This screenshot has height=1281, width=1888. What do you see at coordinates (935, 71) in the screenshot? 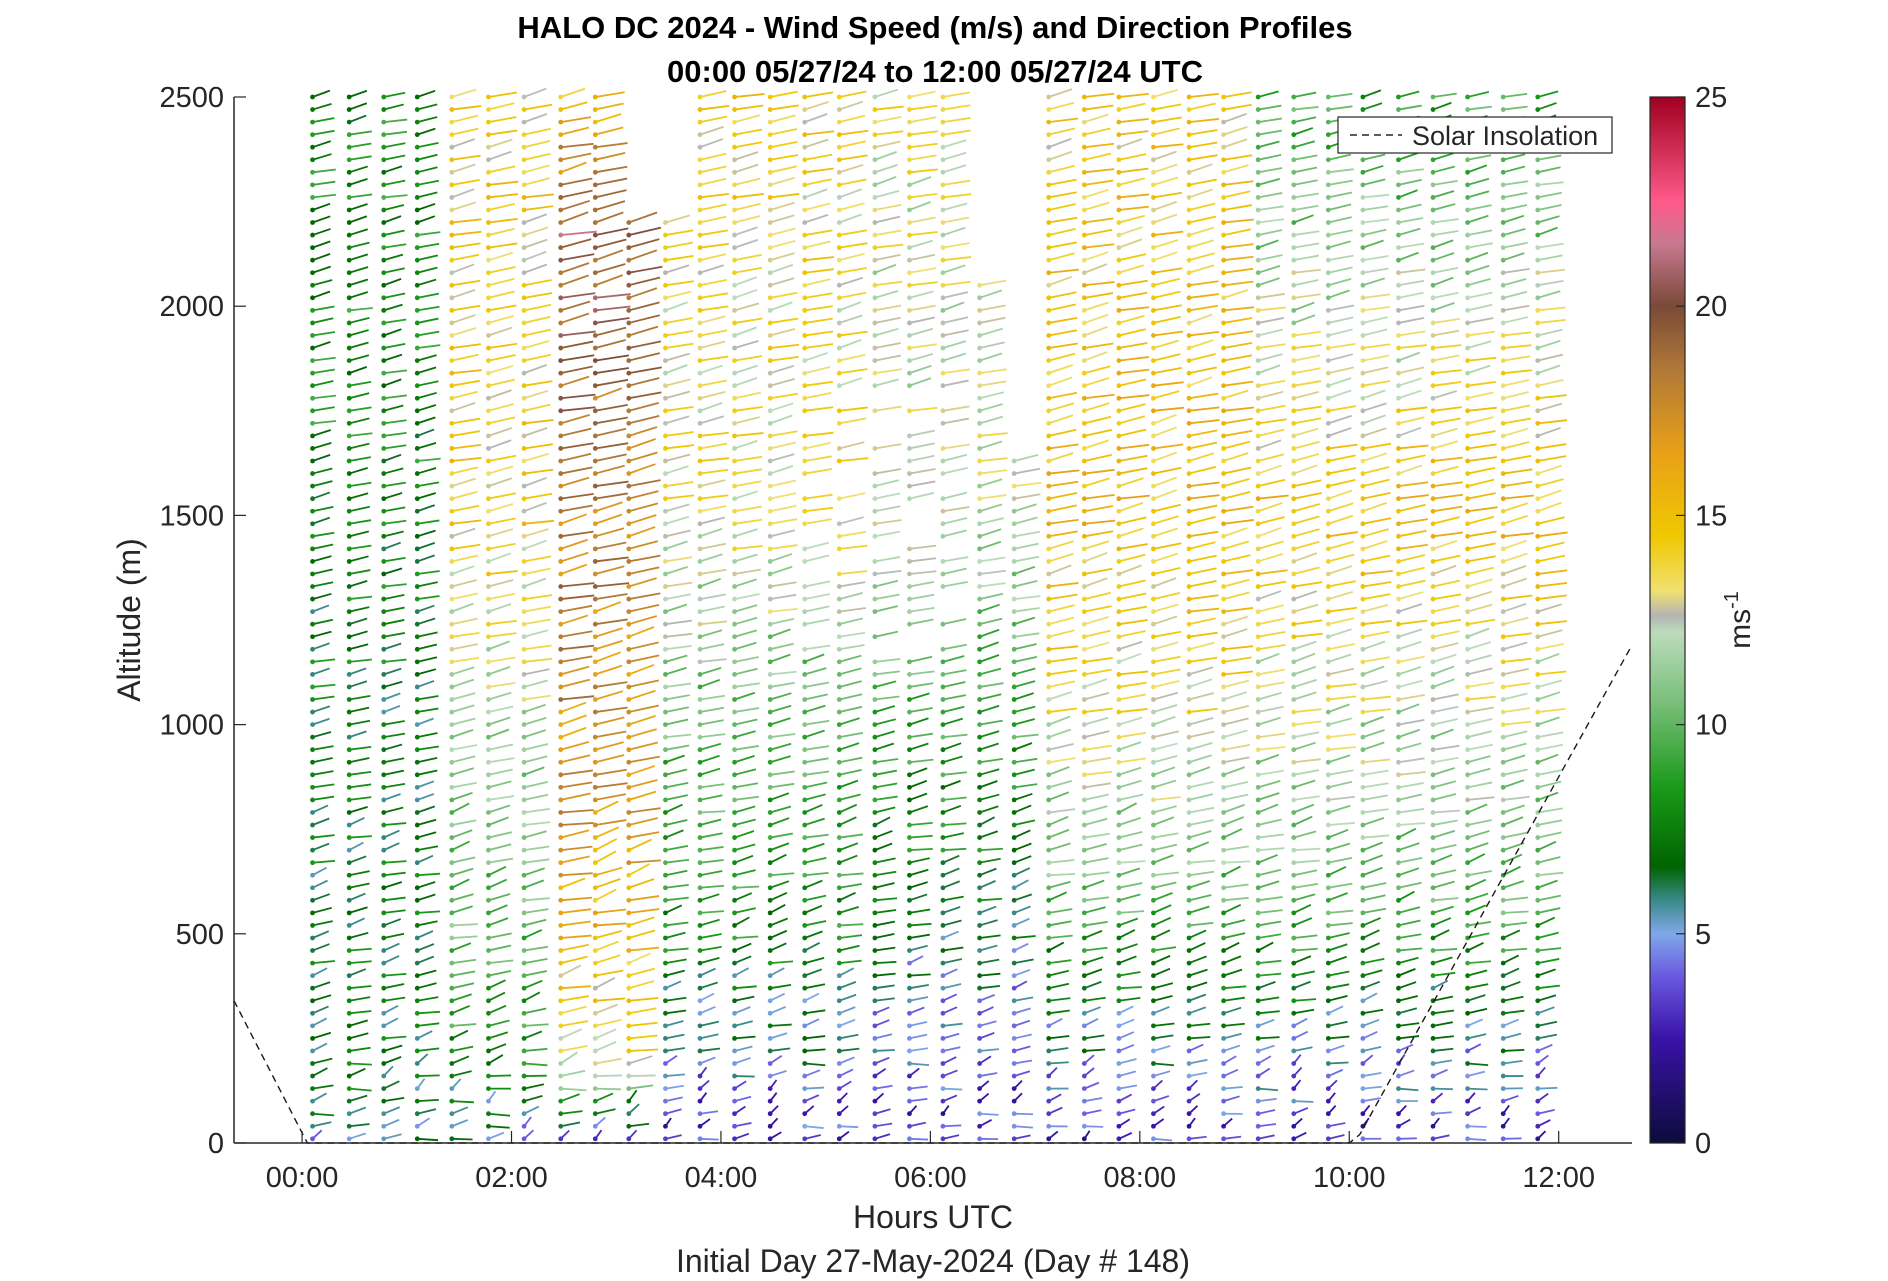
I see `chart-title-line-2: 00:00 05/27/24 to 12:00 05/27/24 UTC` at bounding box center [935, 71].